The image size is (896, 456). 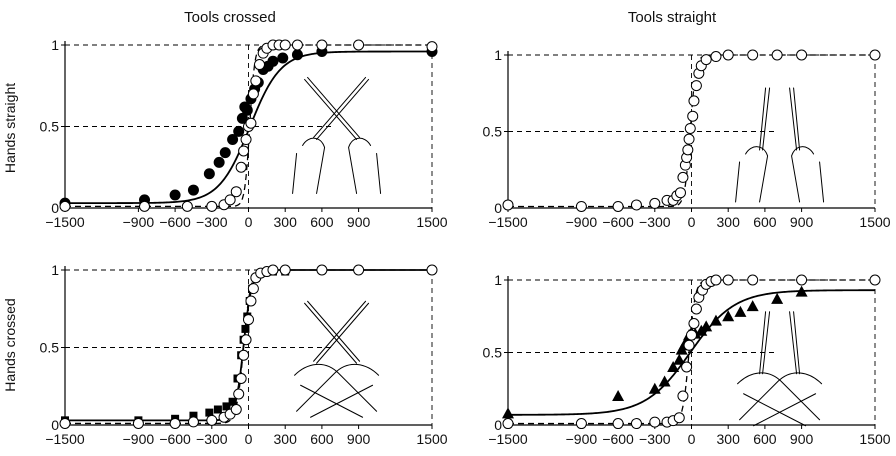 I want to click on hands-tools-illustration, so click(x=337, y=359).